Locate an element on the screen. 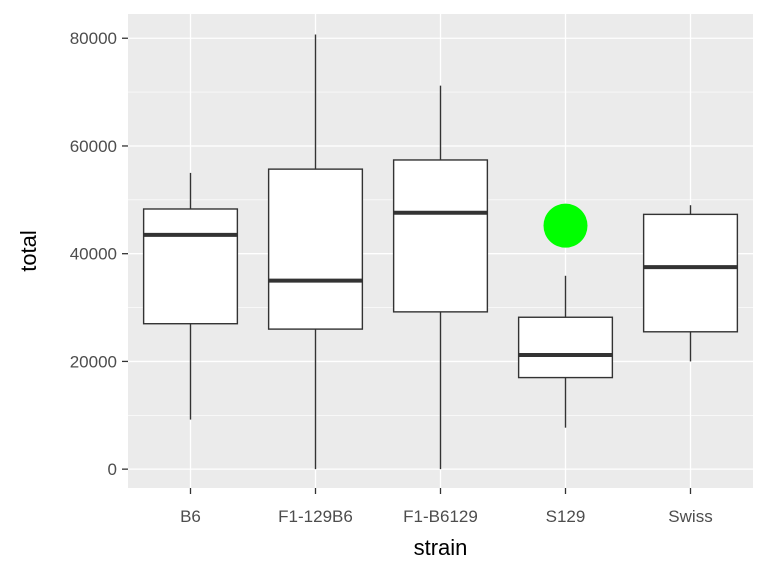 This screenshot has height=576, width=768. x-tick-label: S129 is located at coordinates (566, 516).